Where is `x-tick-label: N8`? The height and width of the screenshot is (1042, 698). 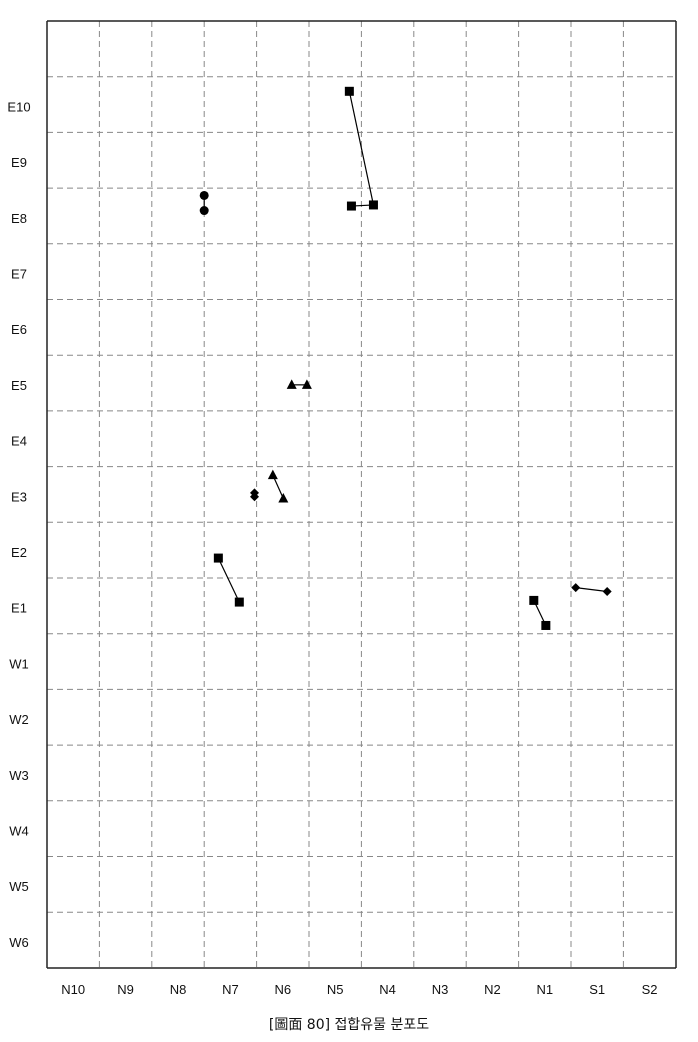
x-tick-label: N8 is located at coordinates (178, 989).